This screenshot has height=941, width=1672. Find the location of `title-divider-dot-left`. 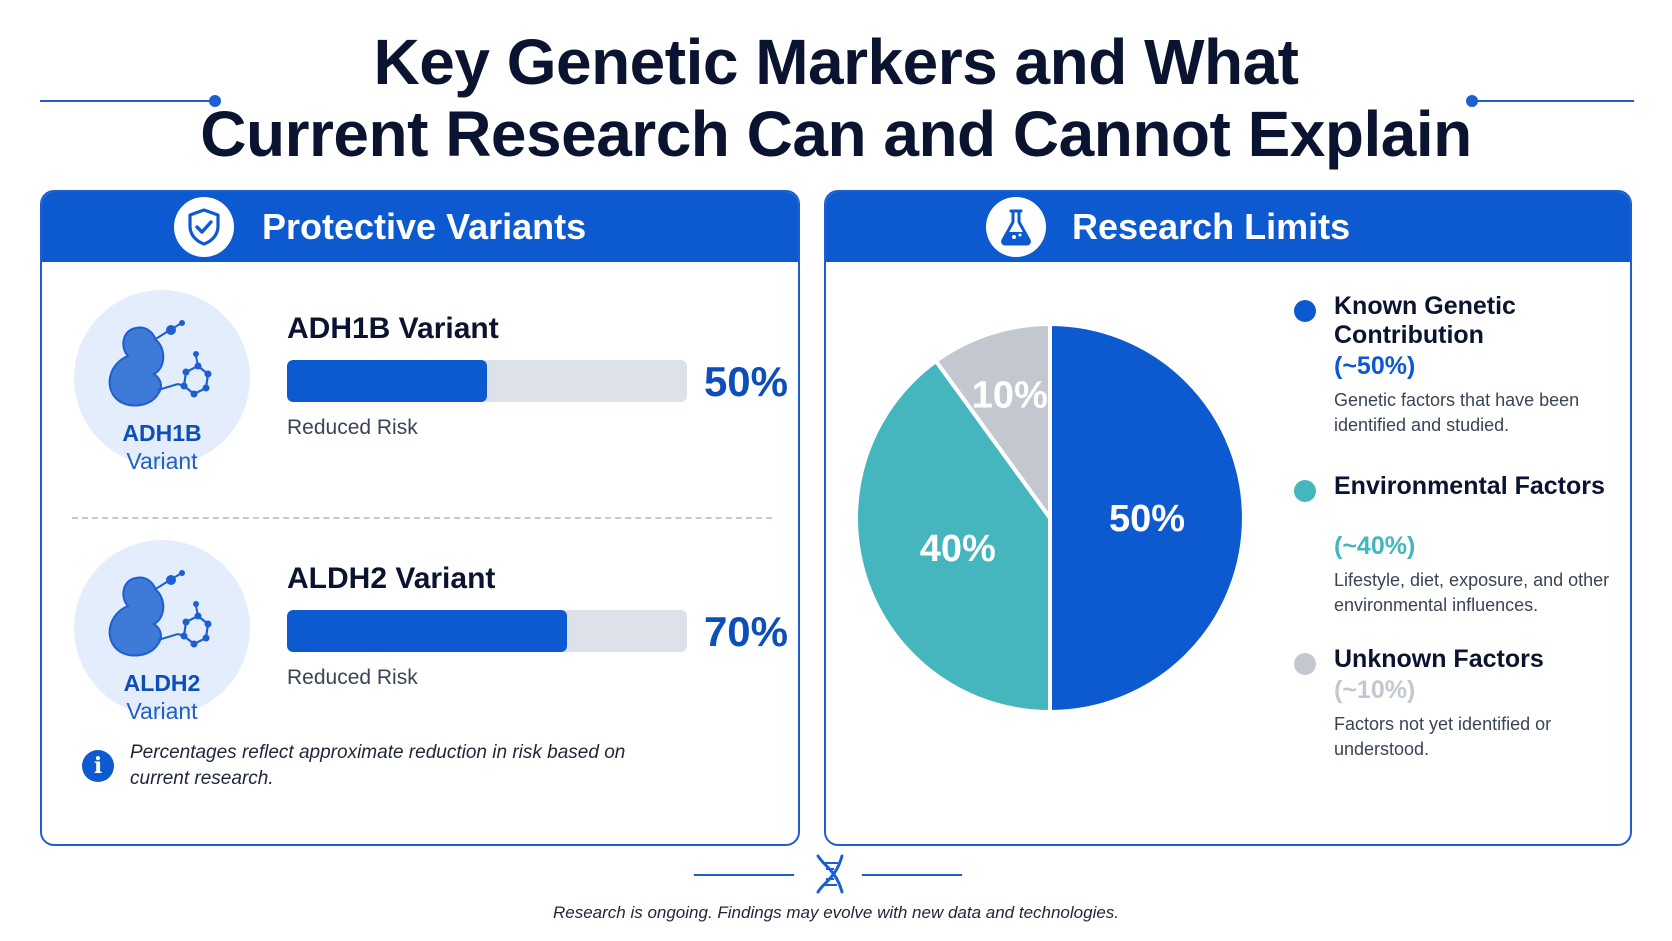

title-divider-dot-left is located at coordinates (215, 101).